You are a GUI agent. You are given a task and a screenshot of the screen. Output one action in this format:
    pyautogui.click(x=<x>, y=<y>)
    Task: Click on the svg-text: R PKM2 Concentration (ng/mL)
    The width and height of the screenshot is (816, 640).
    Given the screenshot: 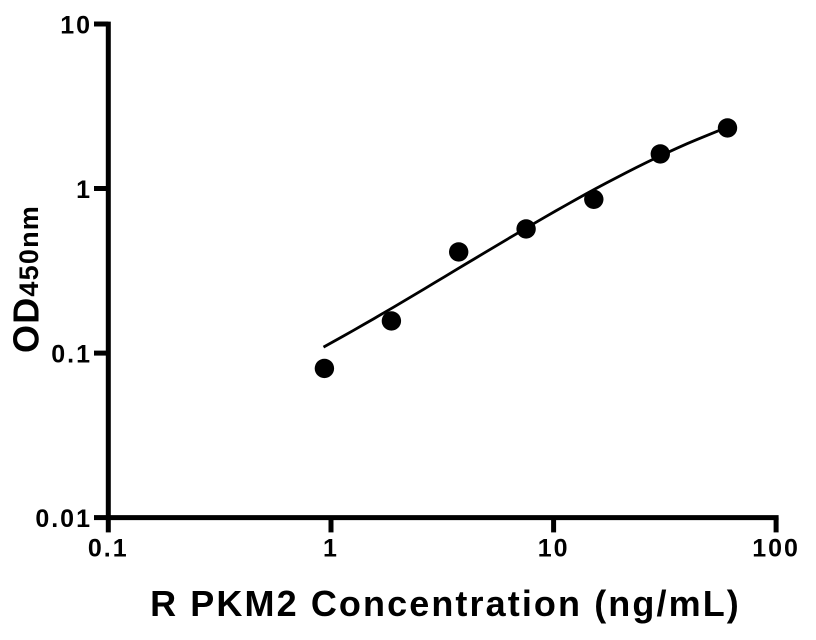 What is the action you would take?
    pyautogui.click(x=445, y=603)
    